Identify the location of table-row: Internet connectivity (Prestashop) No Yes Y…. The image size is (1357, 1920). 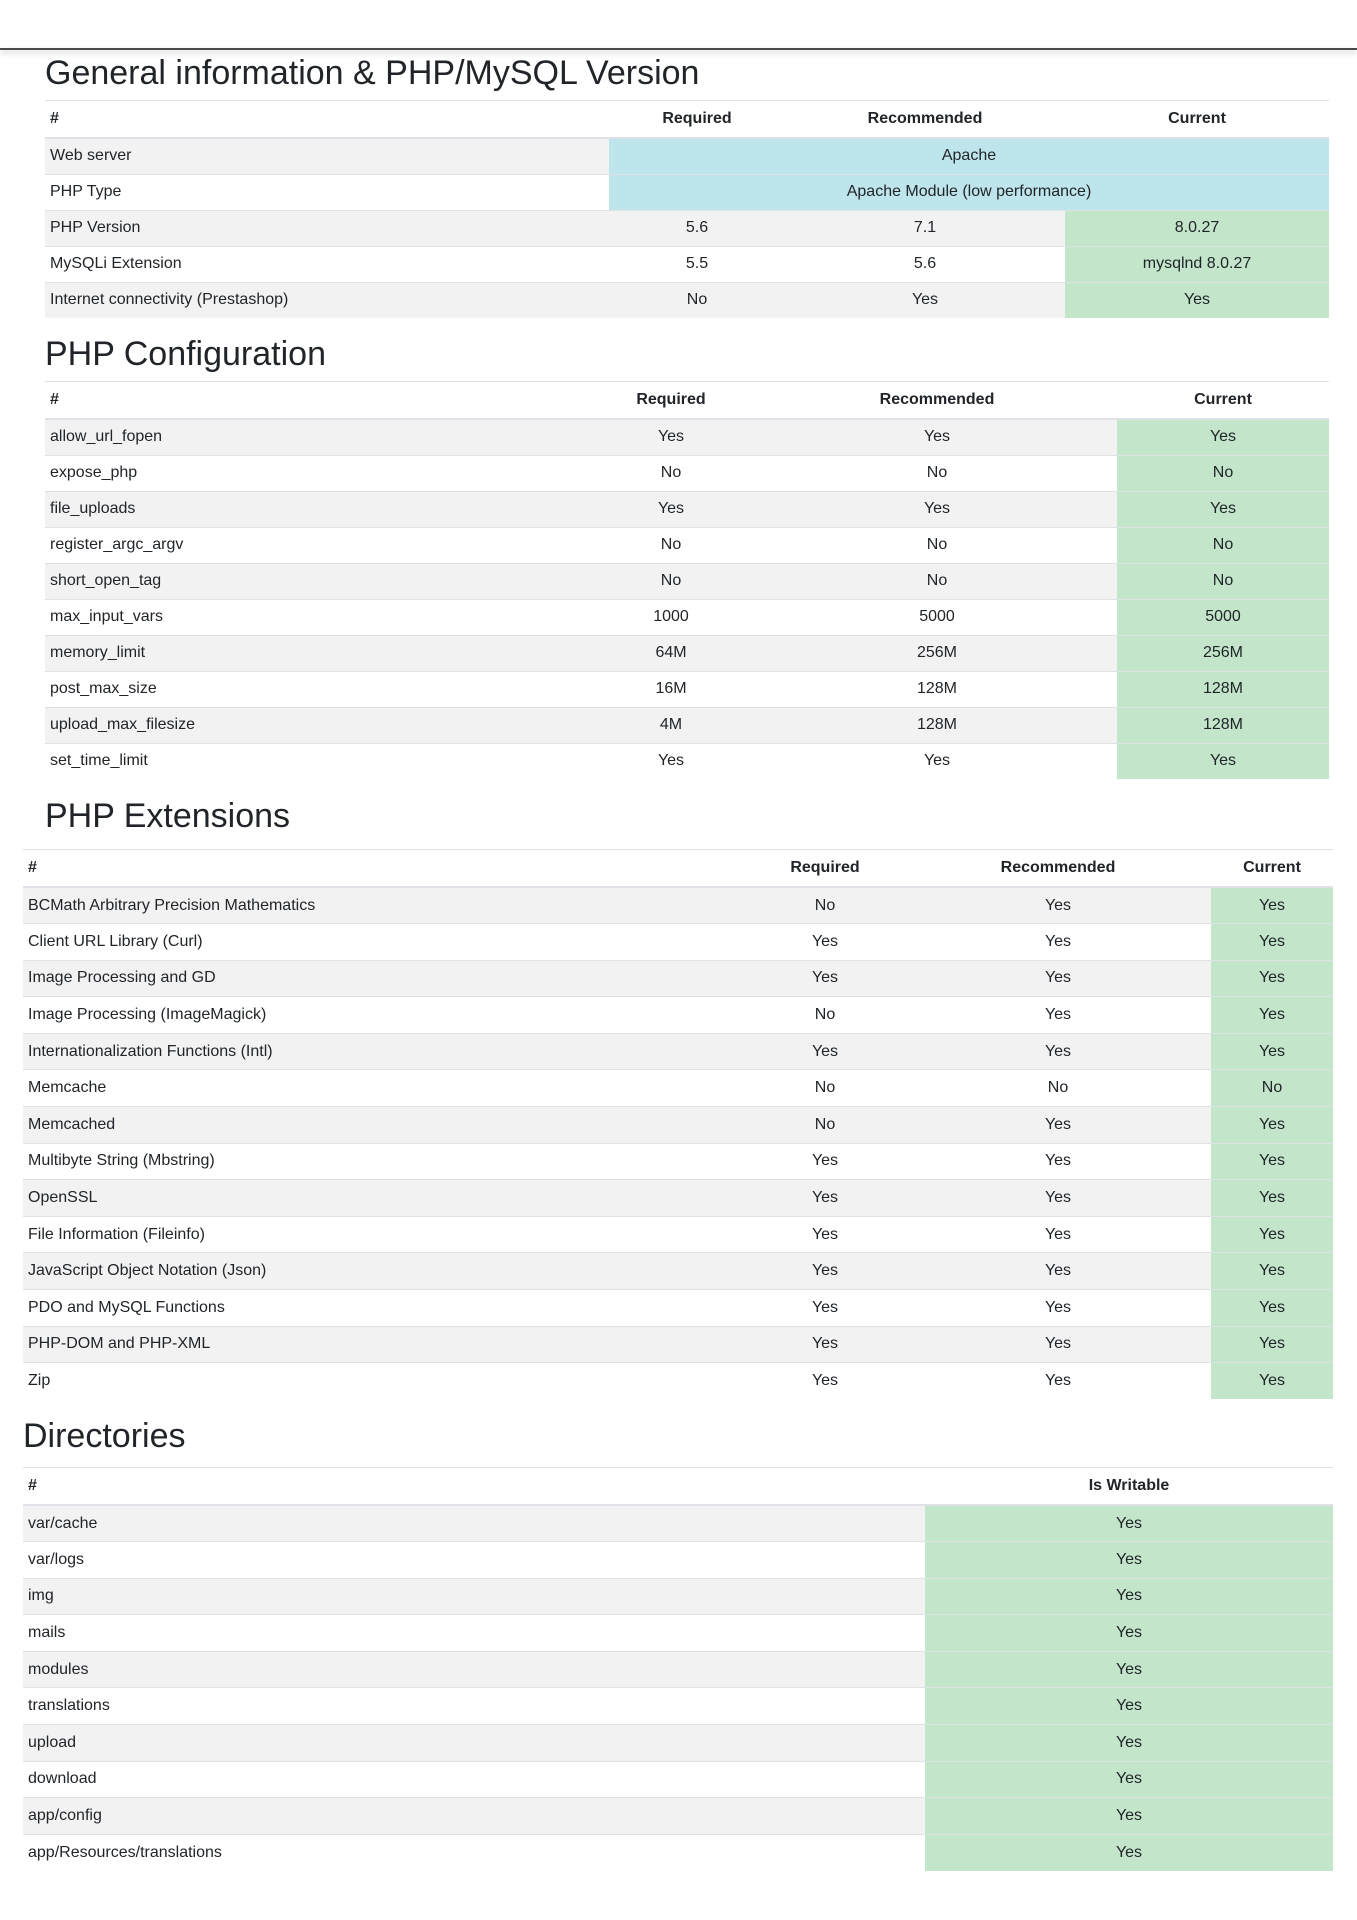
(687, 299).